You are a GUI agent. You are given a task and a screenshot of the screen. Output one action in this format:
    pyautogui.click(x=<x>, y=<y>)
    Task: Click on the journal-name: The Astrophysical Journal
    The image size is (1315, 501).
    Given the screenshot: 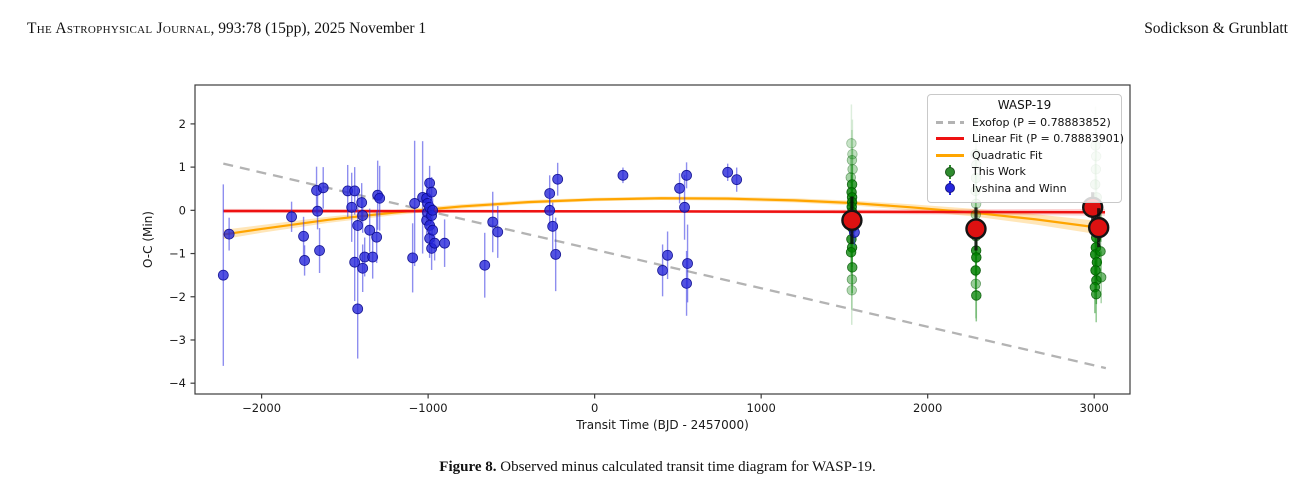 What is the action you would take?
    pyautogui.click(x=119, y=28)
    